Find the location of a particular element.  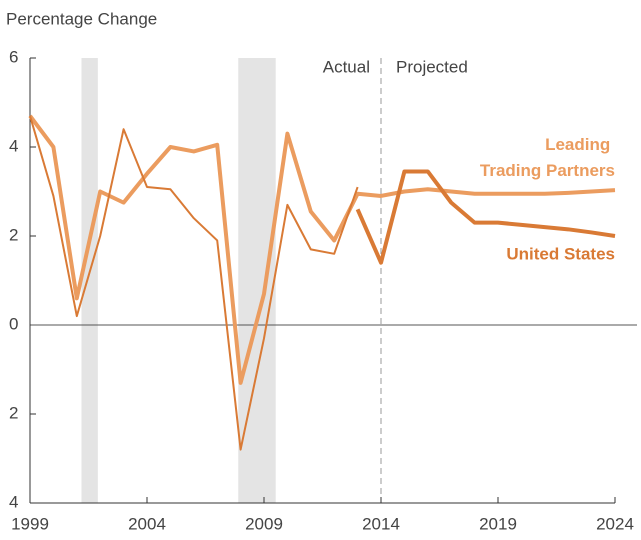

annotation: Actual is located at coordinates (346, 66).